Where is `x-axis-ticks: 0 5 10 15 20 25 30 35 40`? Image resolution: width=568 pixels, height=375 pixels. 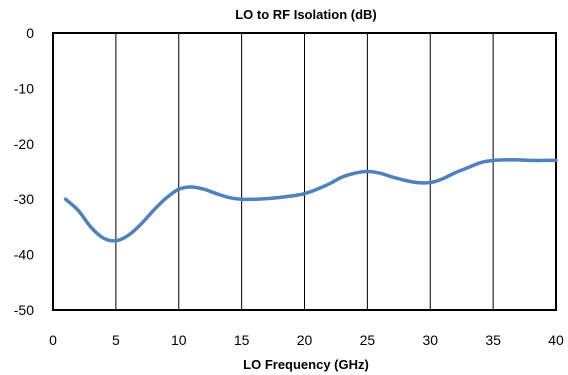
x-axis-ticks: 0 5 10 15 20 25 30 35 40 is located at coordinates (306, 340).